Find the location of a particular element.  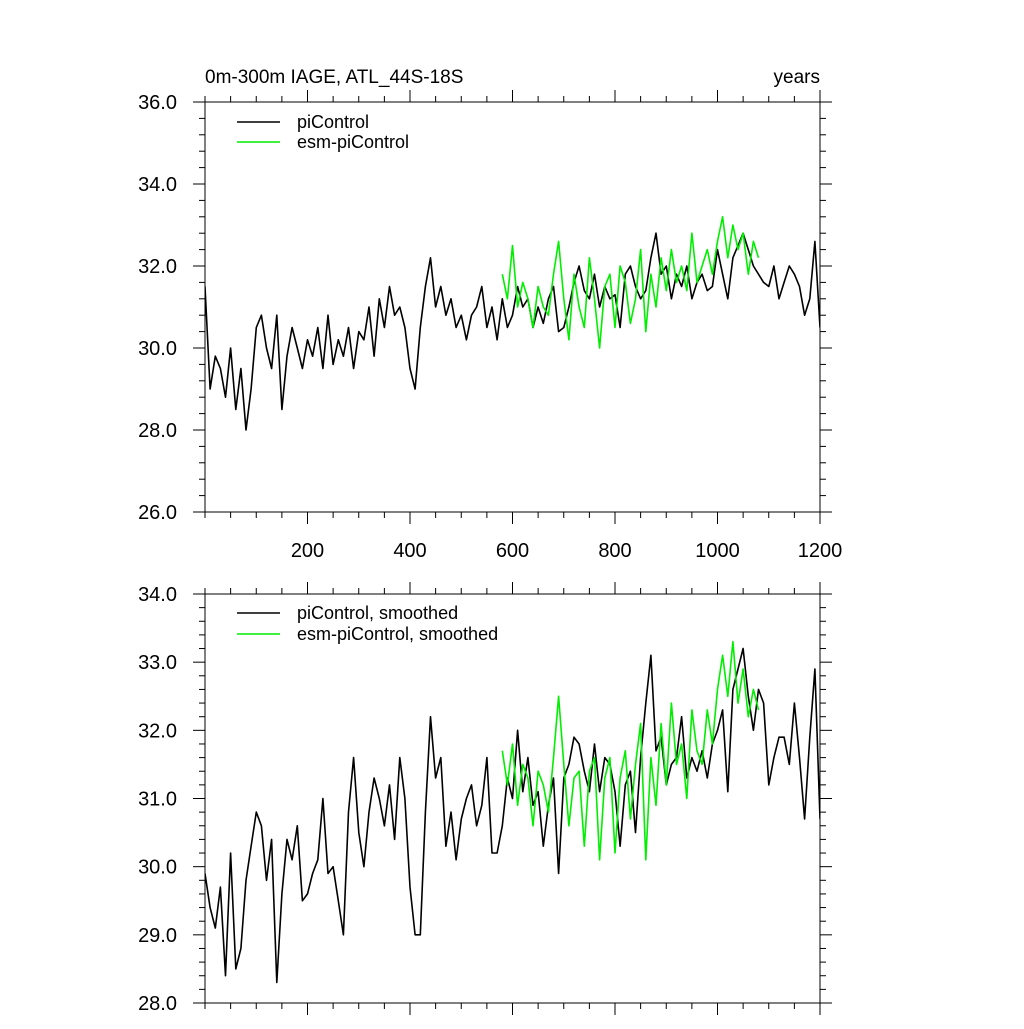

top-series-line-picontrol is located at coordinates (512, 331).